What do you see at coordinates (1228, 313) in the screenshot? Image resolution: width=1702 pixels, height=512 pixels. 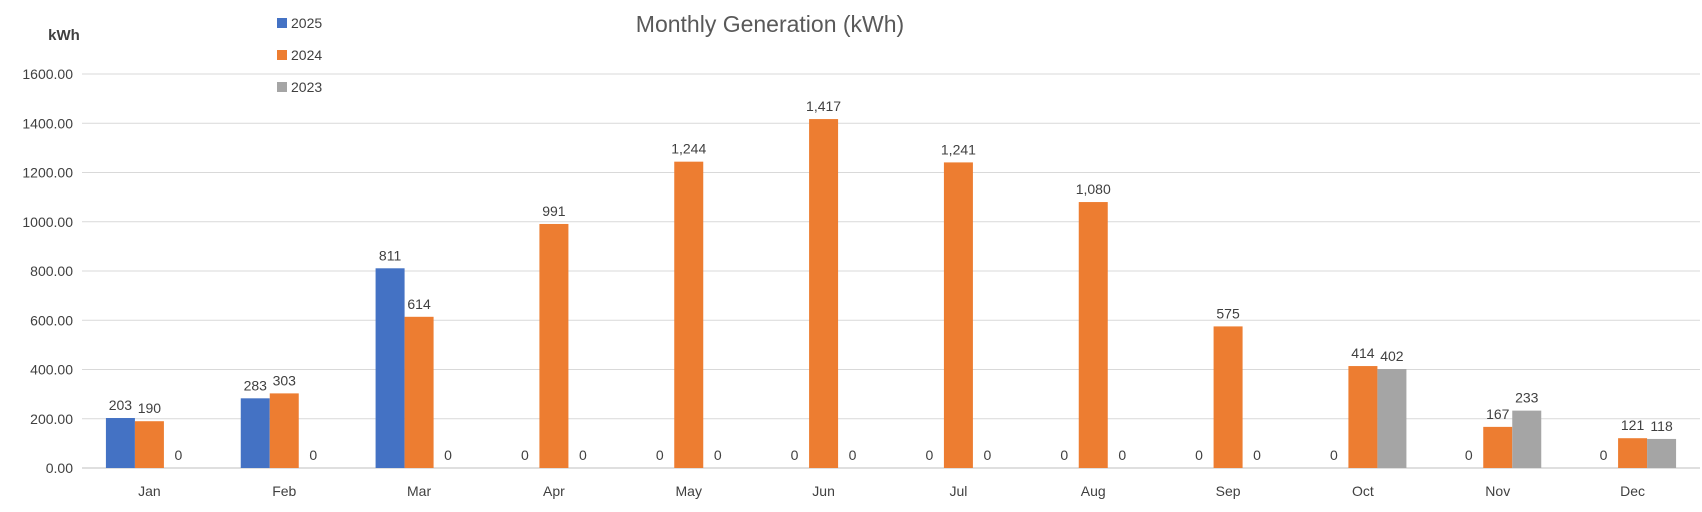 I see `data-label: 575` at bounding box center [1228, 313].